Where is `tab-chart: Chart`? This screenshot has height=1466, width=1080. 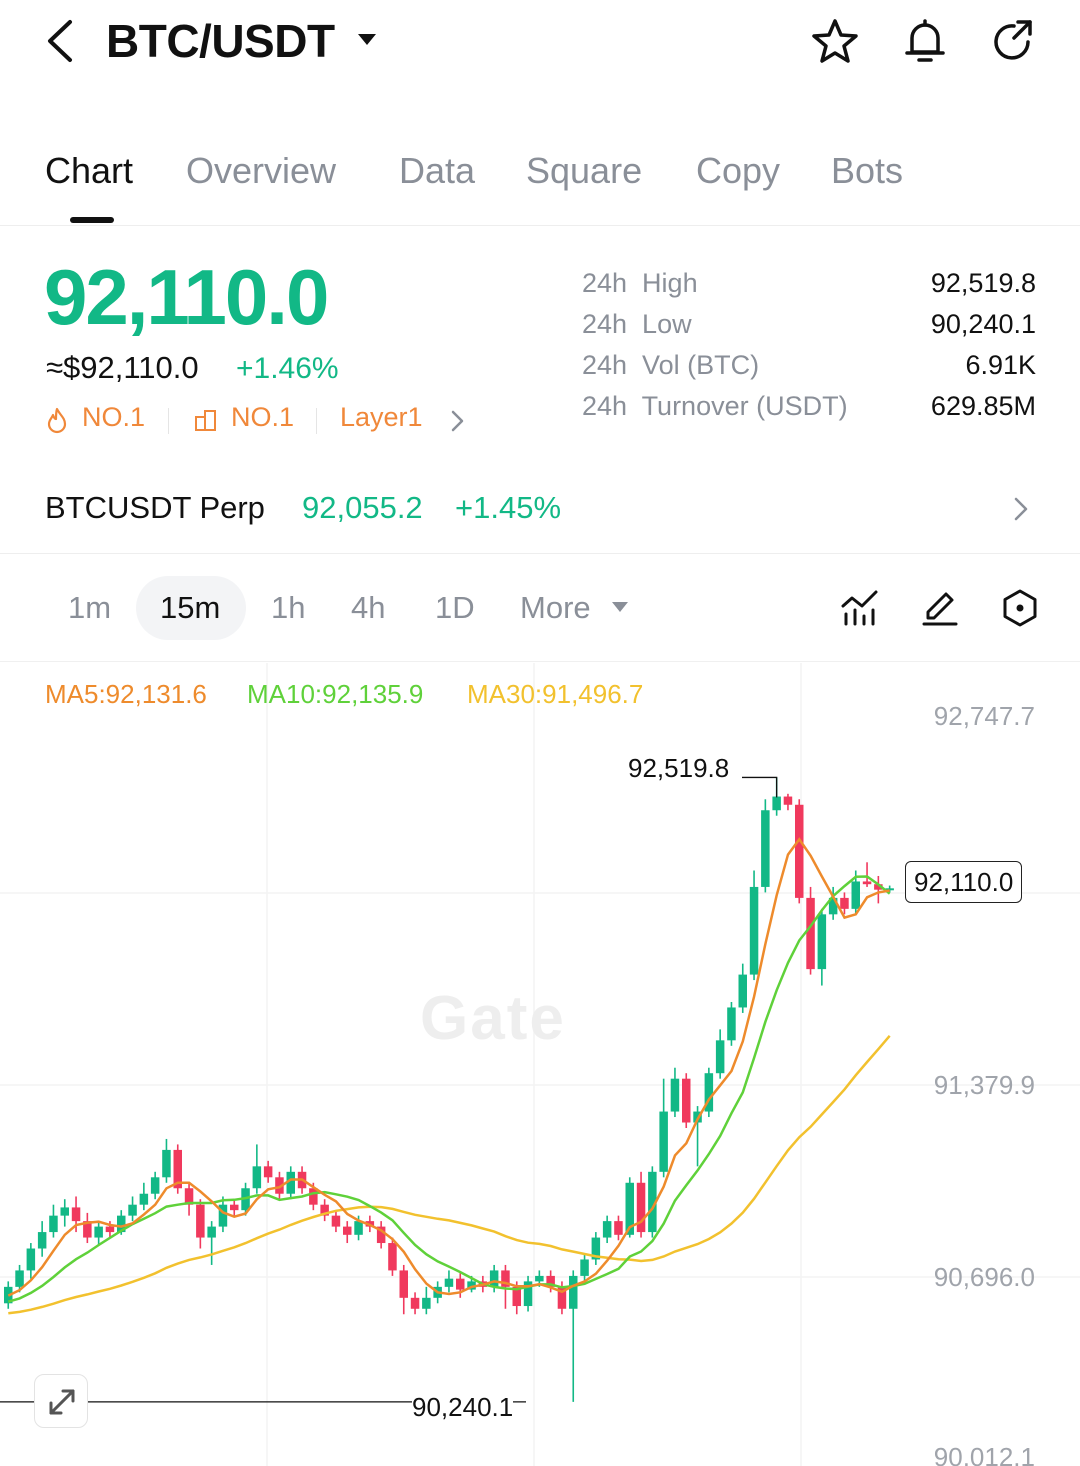
tab-chart: Chart is located at coordinates (89, 170).